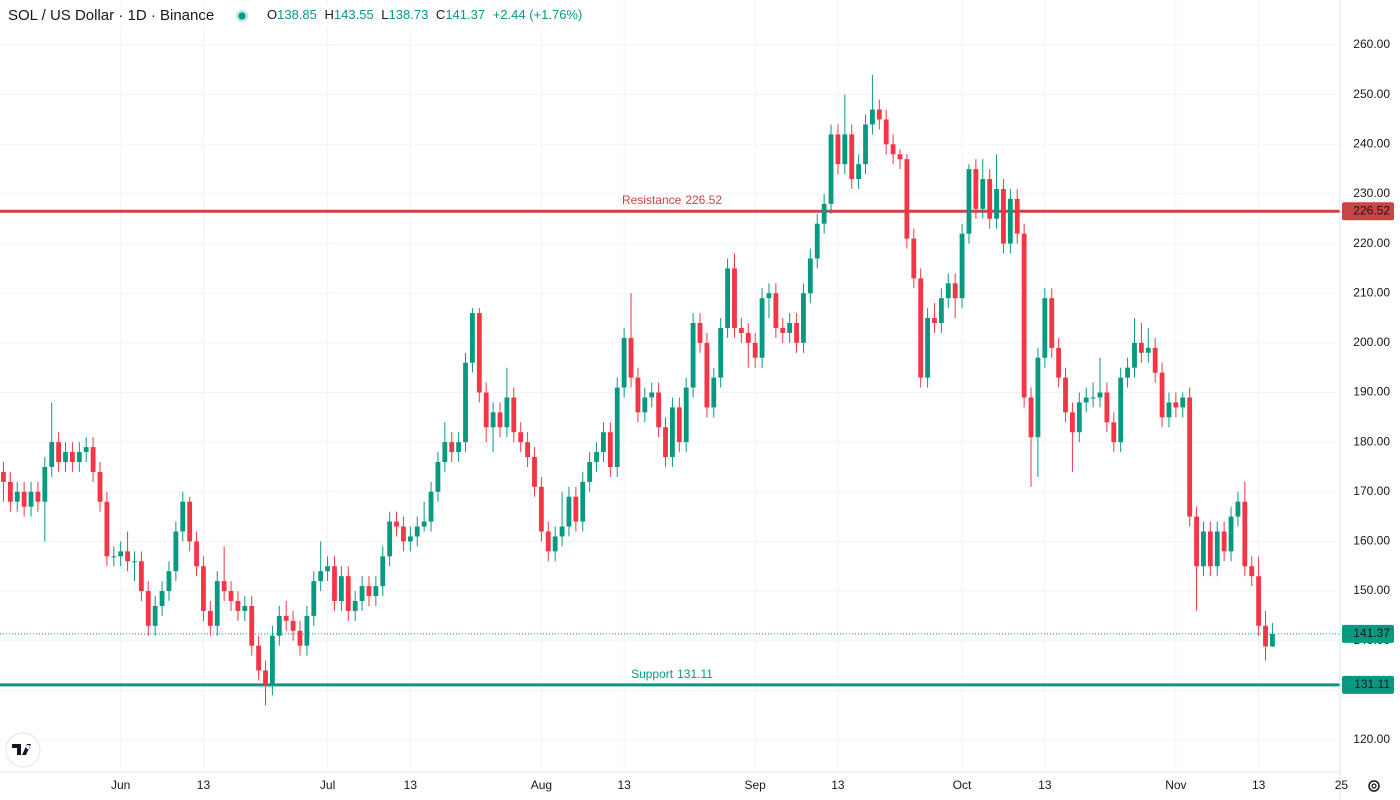  Describe the element at coordinates (111, 15) in the screenshot. I see `symbol-title: SOL / US Dollar · 1D · Binance` at that location.